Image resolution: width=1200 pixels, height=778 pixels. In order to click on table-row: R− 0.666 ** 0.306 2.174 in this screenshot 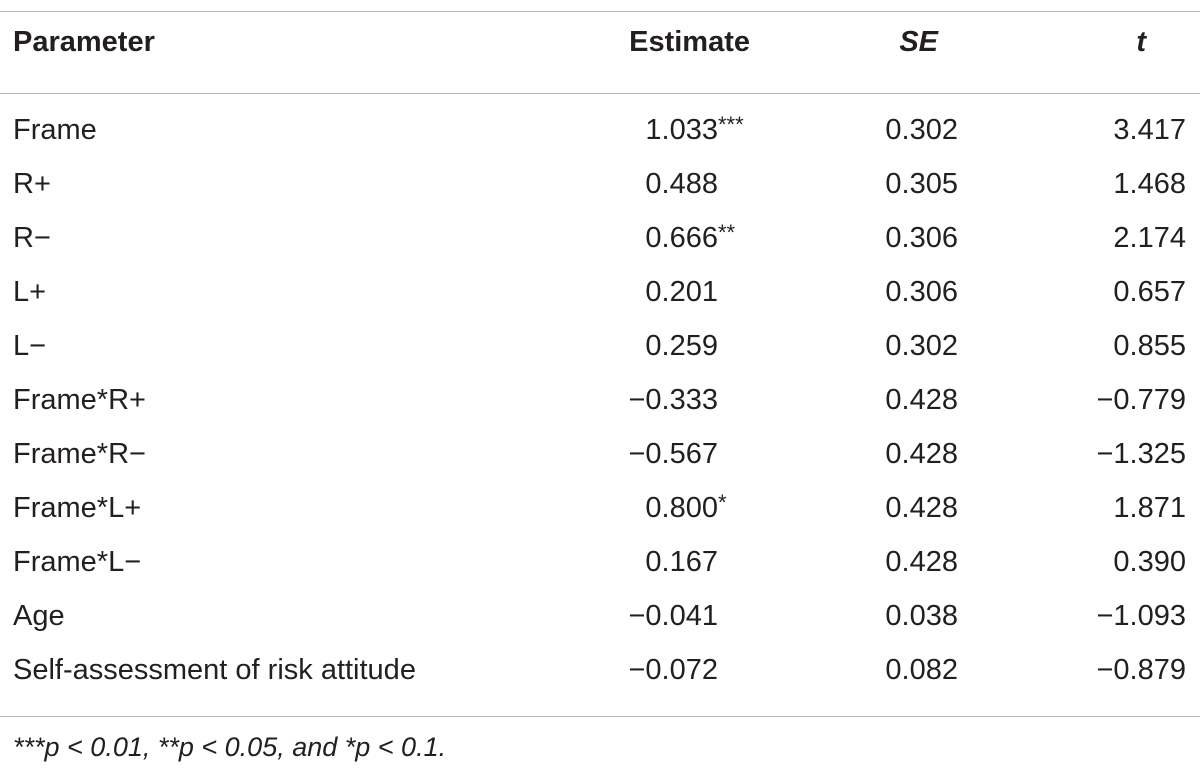, I will do `click(600, 250)`.